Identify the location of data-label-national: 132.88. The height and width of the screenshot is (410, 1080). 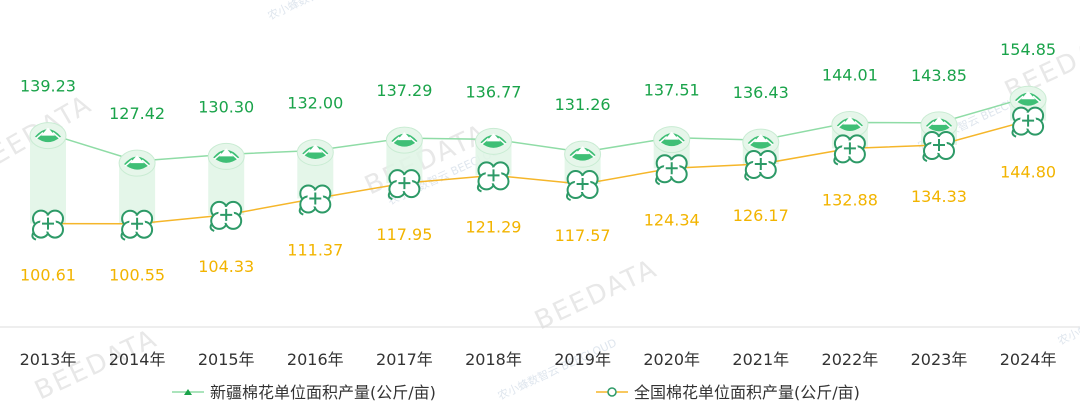
(850, 199).